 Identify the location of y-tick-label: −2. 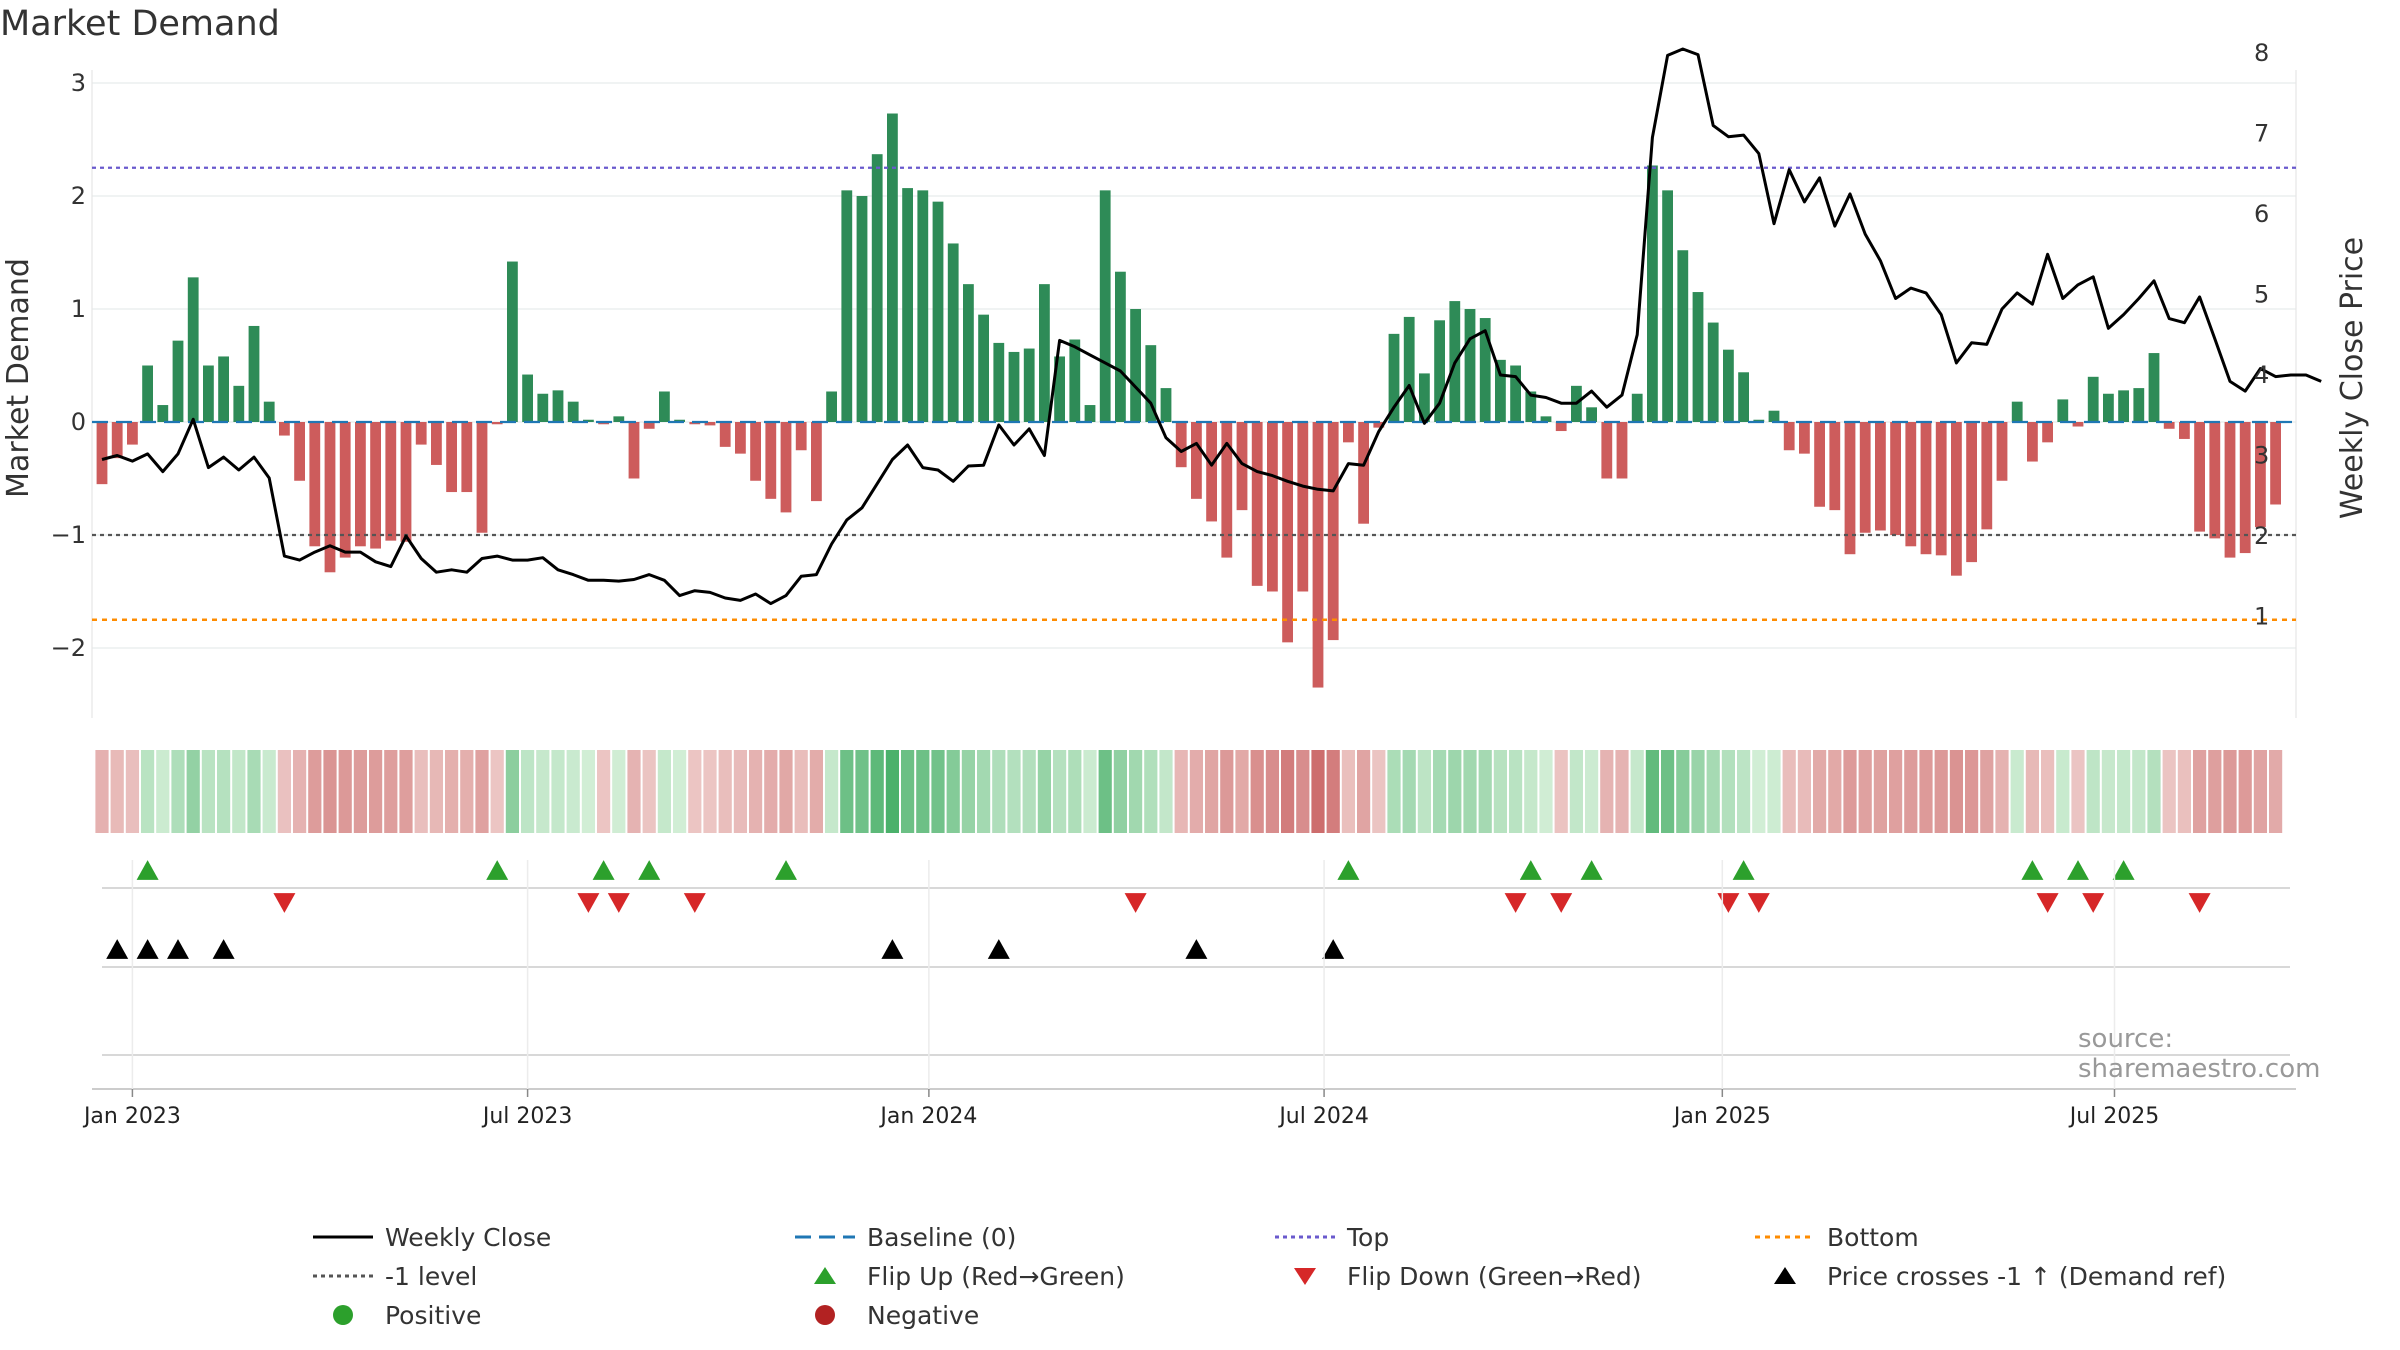
(68, 648).